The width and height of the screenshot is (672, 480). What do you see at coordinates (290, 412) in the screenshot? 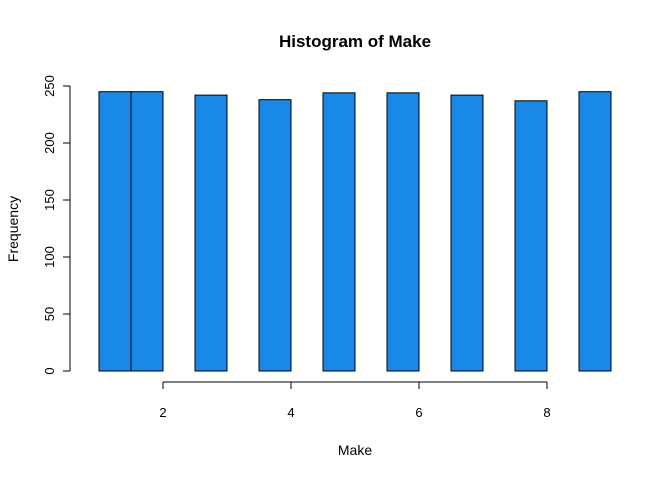
I see `x-tick-label: 4` at bounding box center [290, 412].